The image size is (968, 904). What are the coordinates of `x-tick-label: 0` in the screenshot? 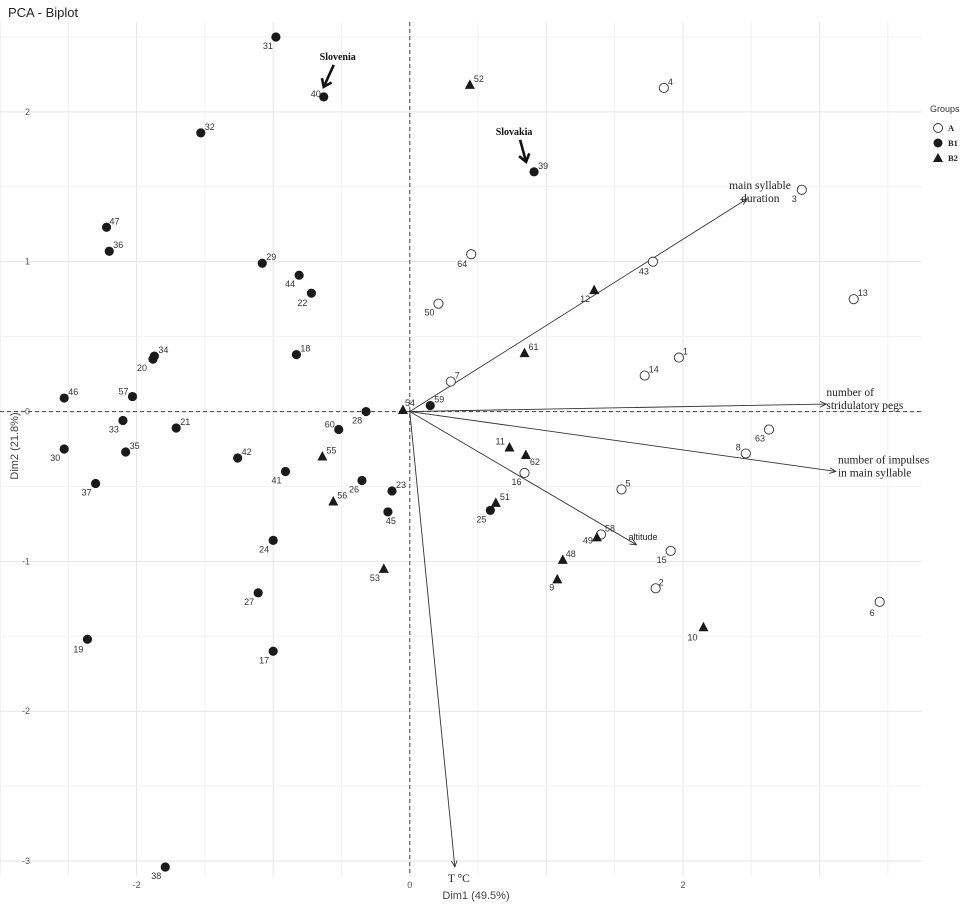 It's located at (409, 885).